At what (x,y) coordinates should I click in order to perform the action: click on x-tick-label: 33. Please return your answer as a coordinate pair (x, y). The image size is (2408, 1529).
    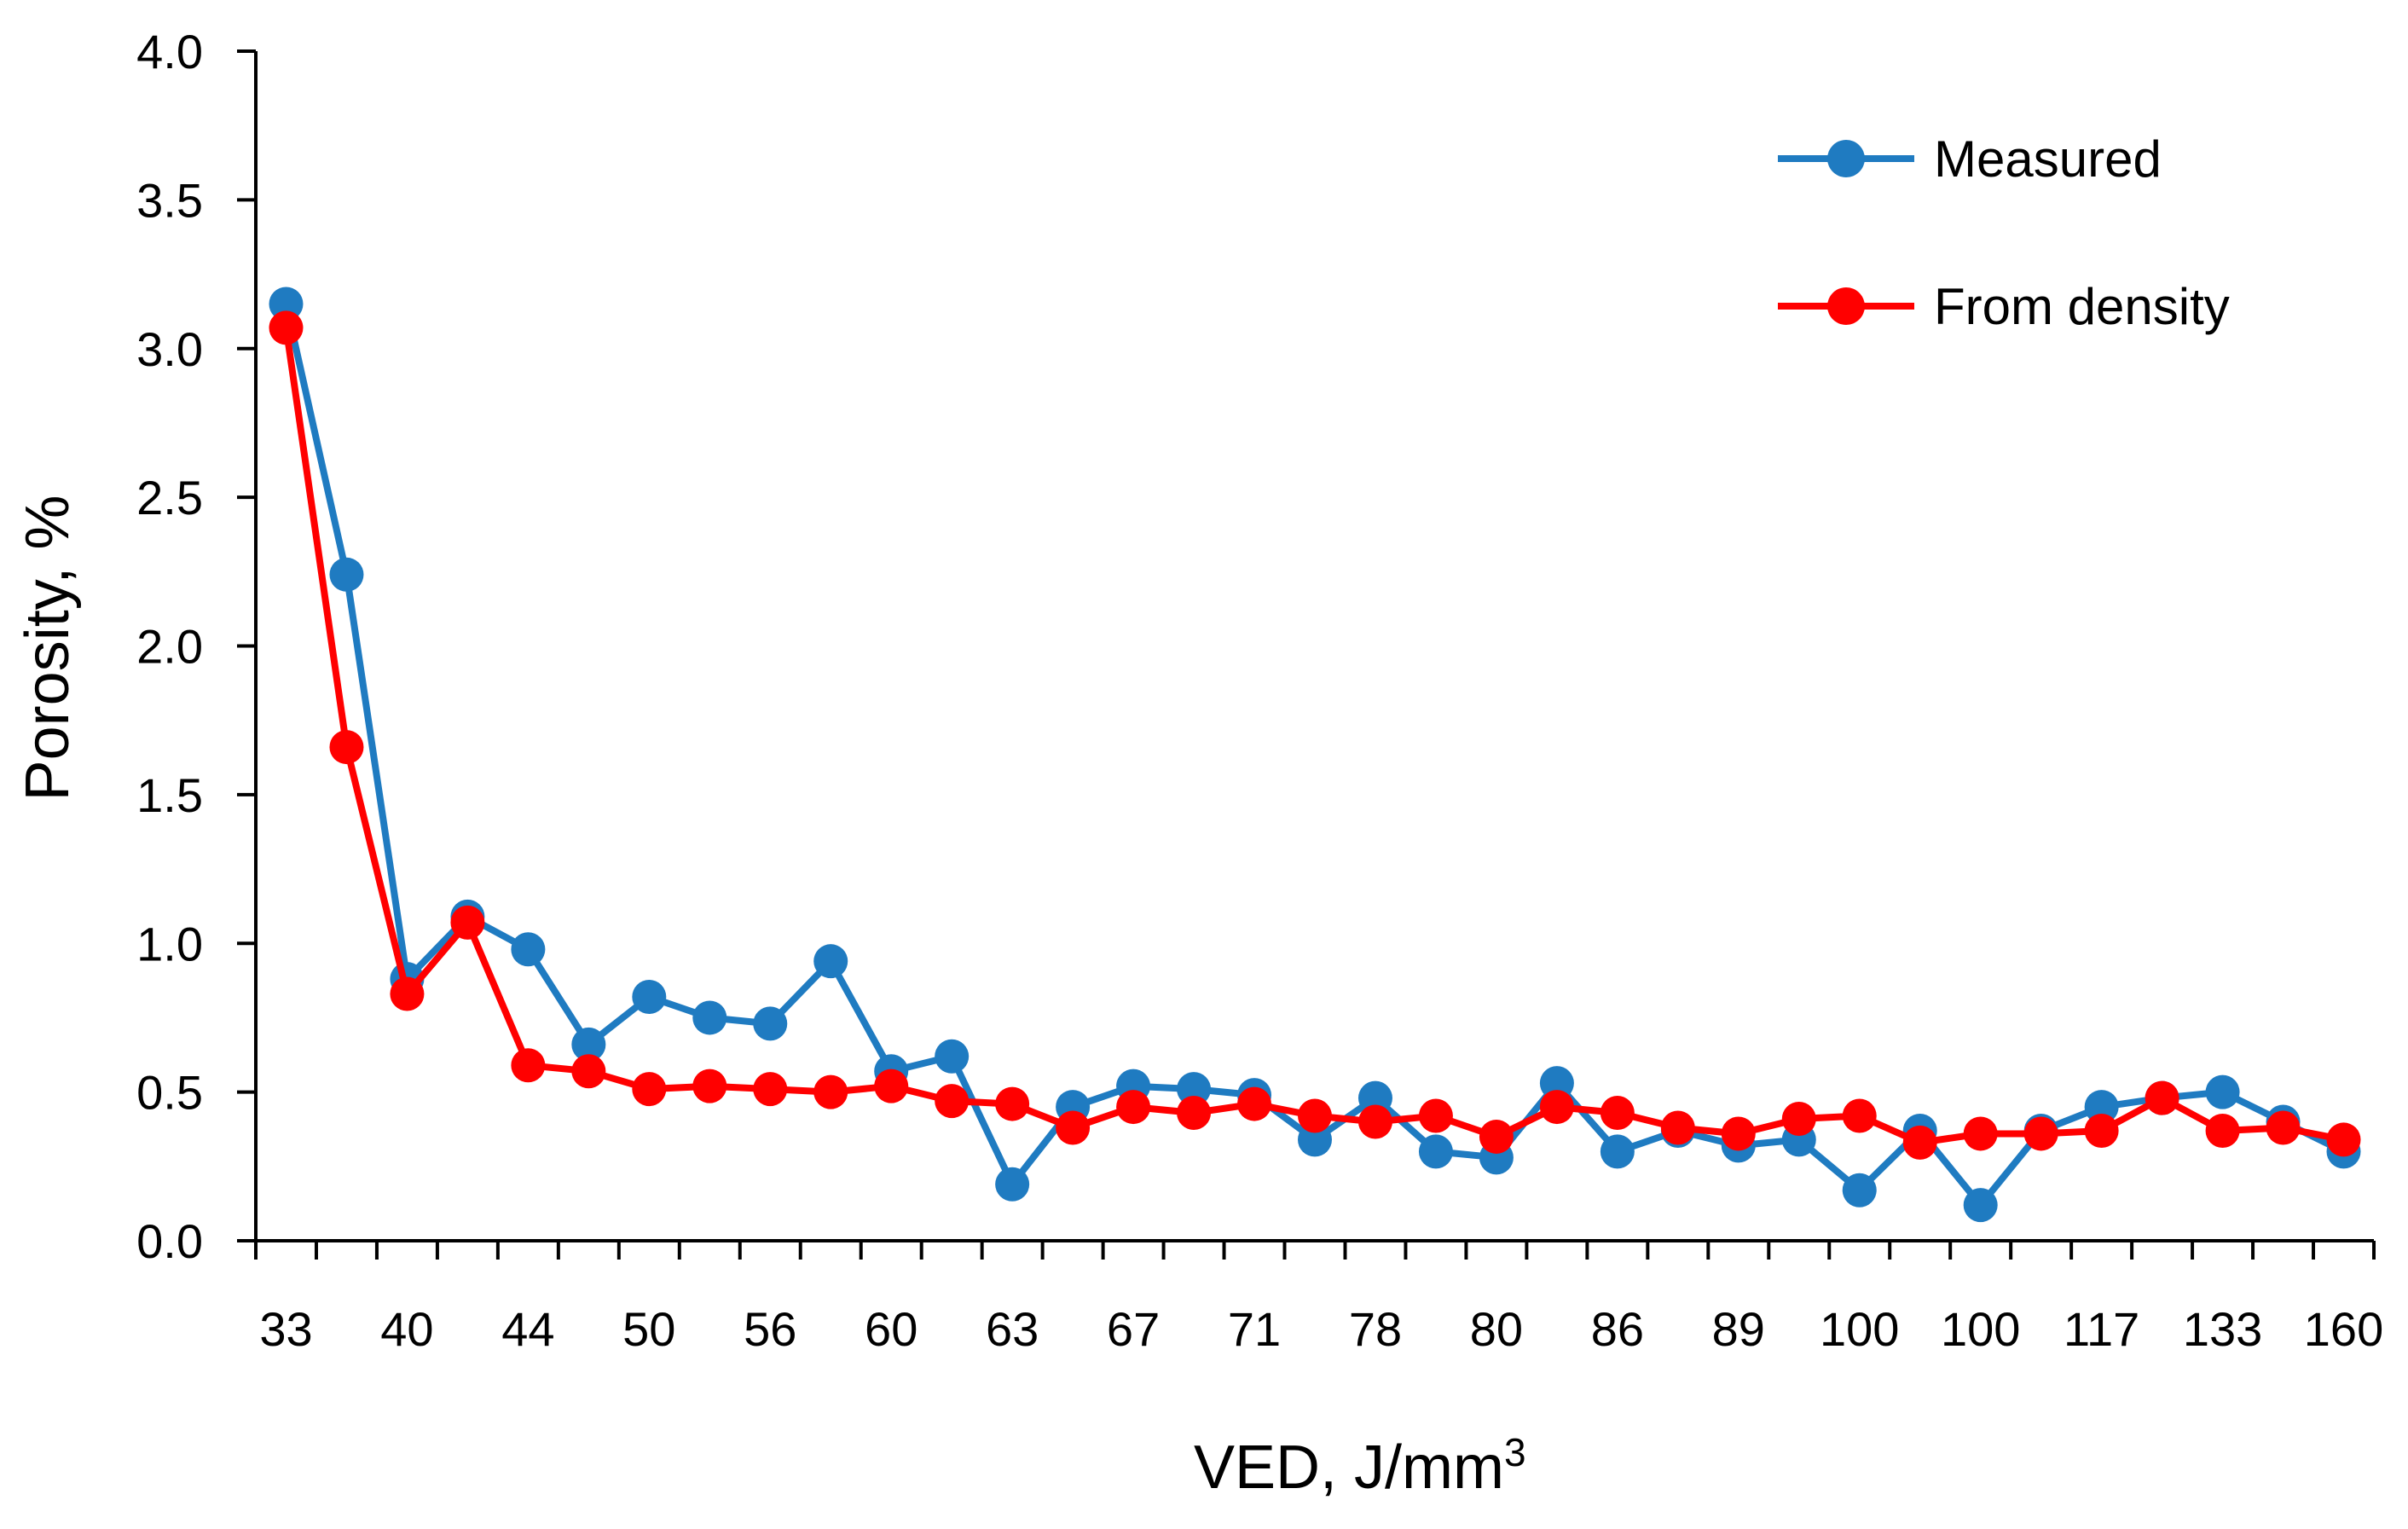
    Looking at the image, I should click on (285, 1329).